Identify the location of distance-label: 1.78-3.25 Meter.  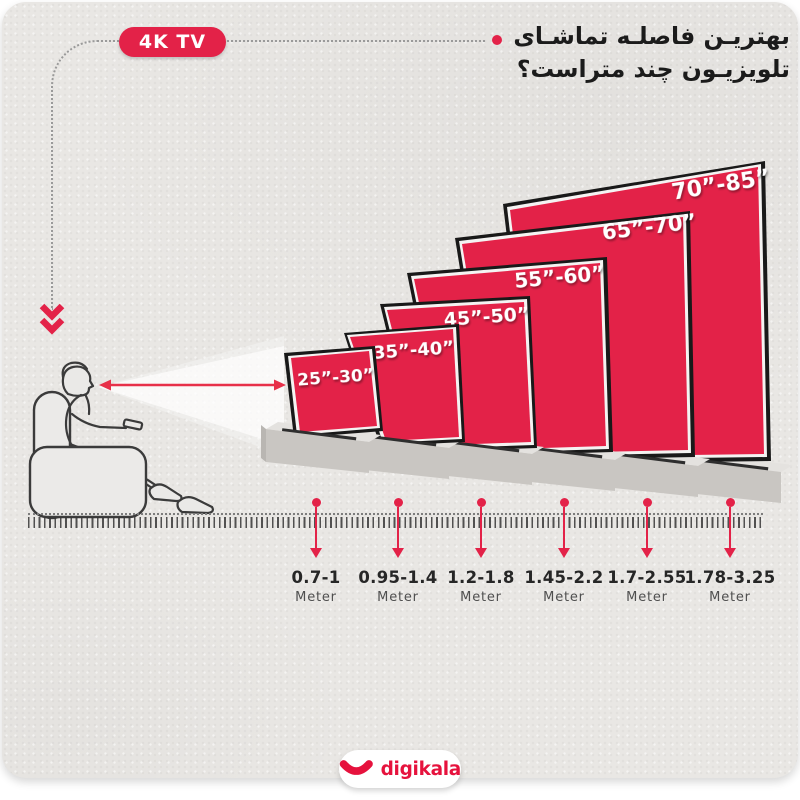
(730, 586).